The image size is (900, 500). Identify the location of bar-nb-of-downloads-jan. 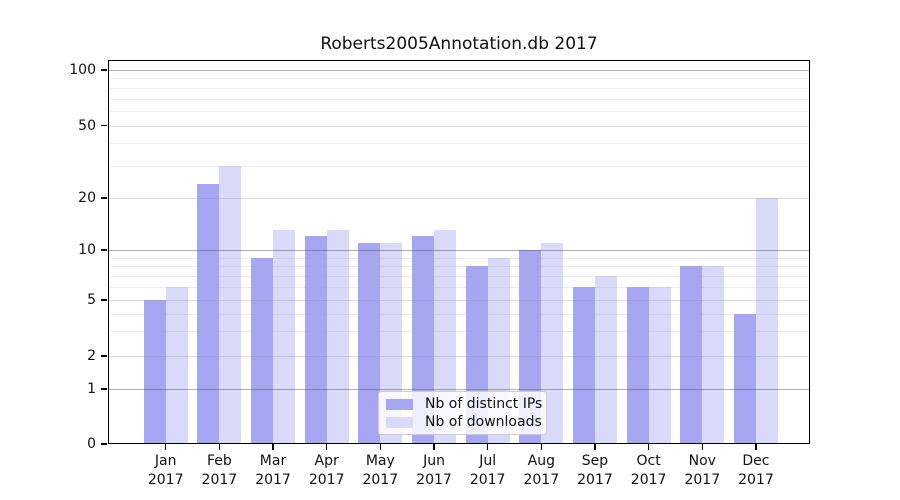
(176, 365).